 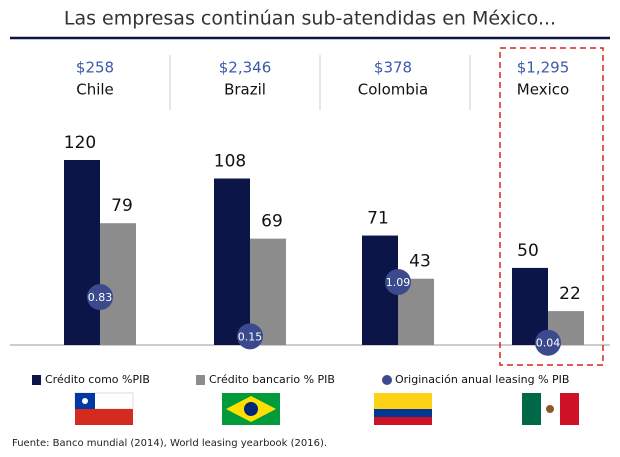 I want to click on leasing-label: 0.04, so click(x=548, y=343).